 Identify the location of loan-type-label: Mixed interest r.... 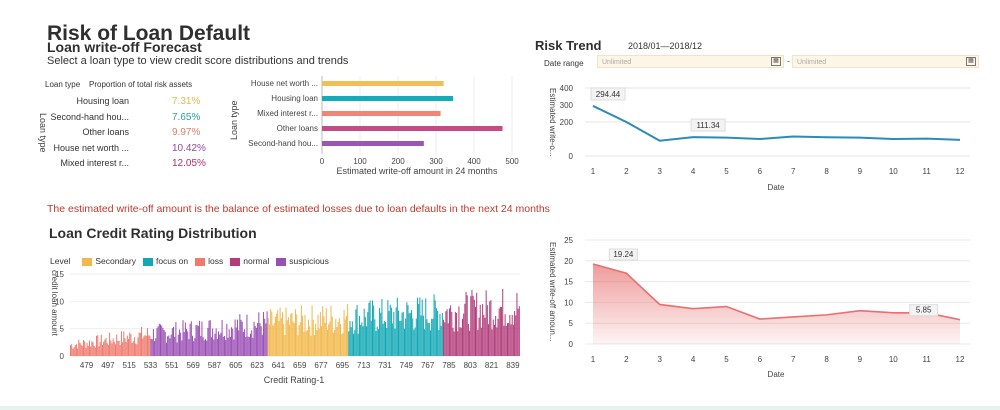
(94, 163).